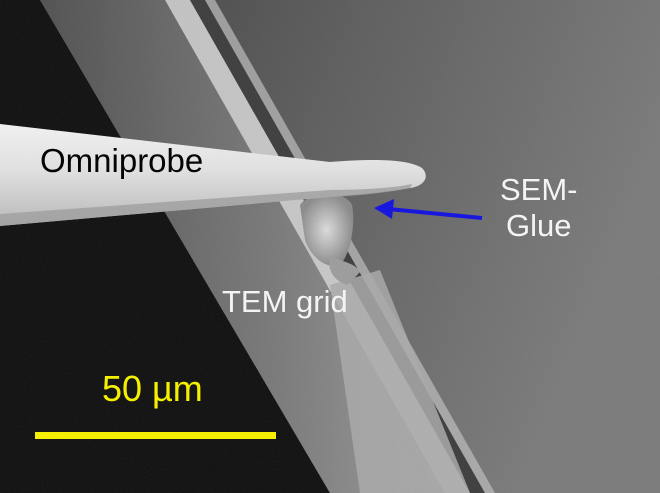 Image resolution: width=660 pixels, height=493 pixels. Describe the element at coordinates (539, 225) in the screenshot. I see `sem-glue-label-line2: Glue` at that location.